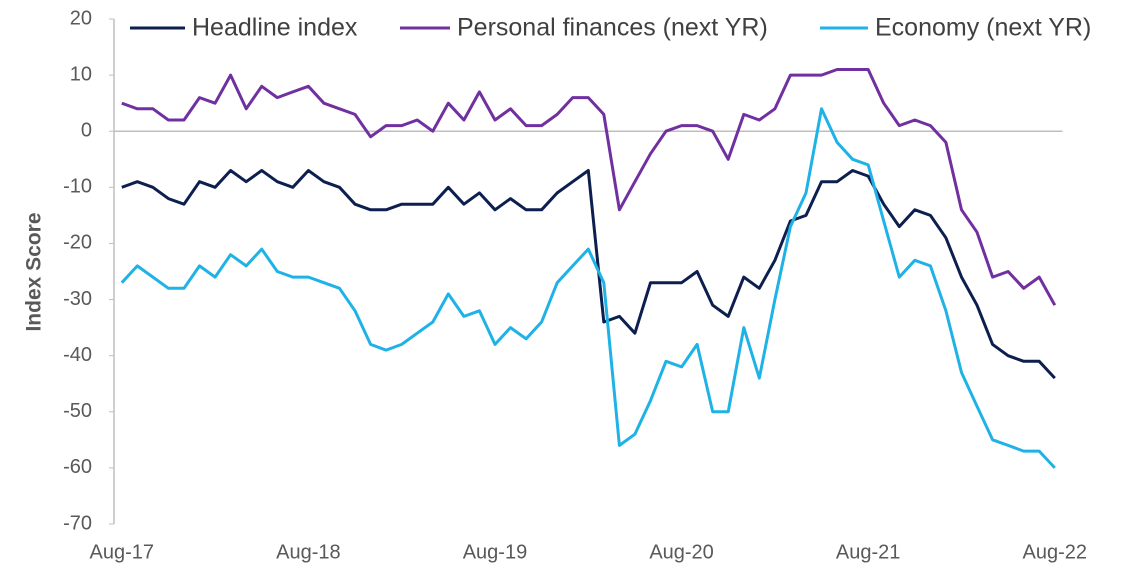 The height and width of the screenshot is (570, 1121). What do you see at coordinates (34, 271) in the screenshot?
I see `y-axis-label: Index Score` at bounding box center [34, 271].